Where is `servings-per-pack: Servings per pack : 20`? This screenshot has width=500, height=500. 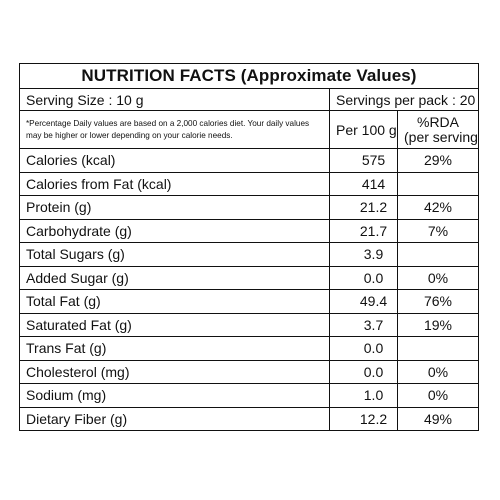 servings-per-pack: Servings per pack : 20 is located at coordinates (404, 99).